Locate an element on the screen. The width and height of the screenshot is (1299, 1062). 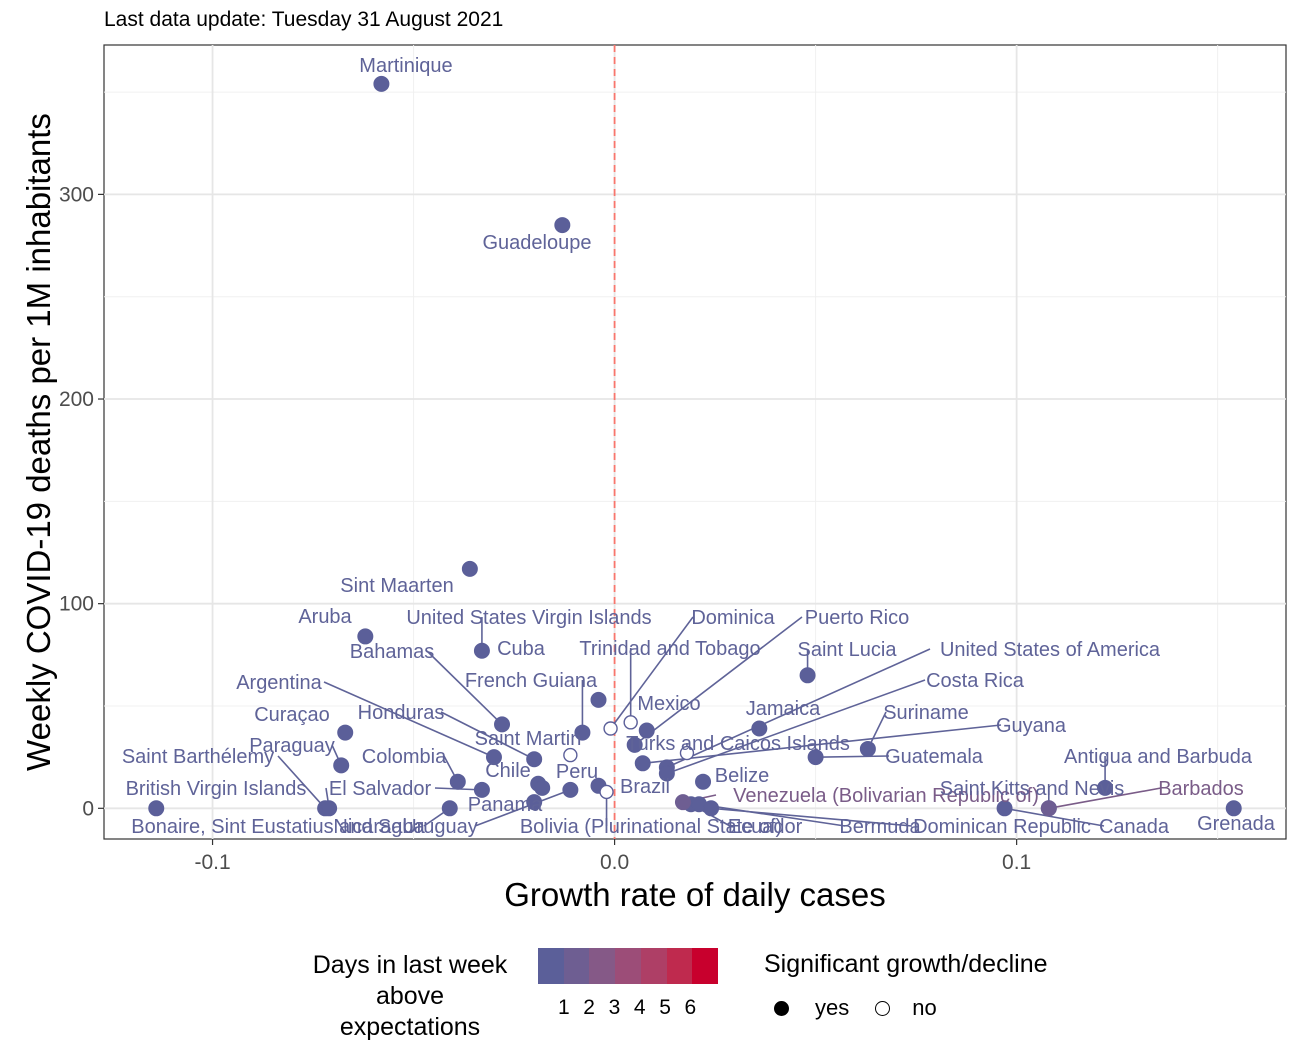
x-tick-label: 0.1 is located at coordinates (1016, 862).